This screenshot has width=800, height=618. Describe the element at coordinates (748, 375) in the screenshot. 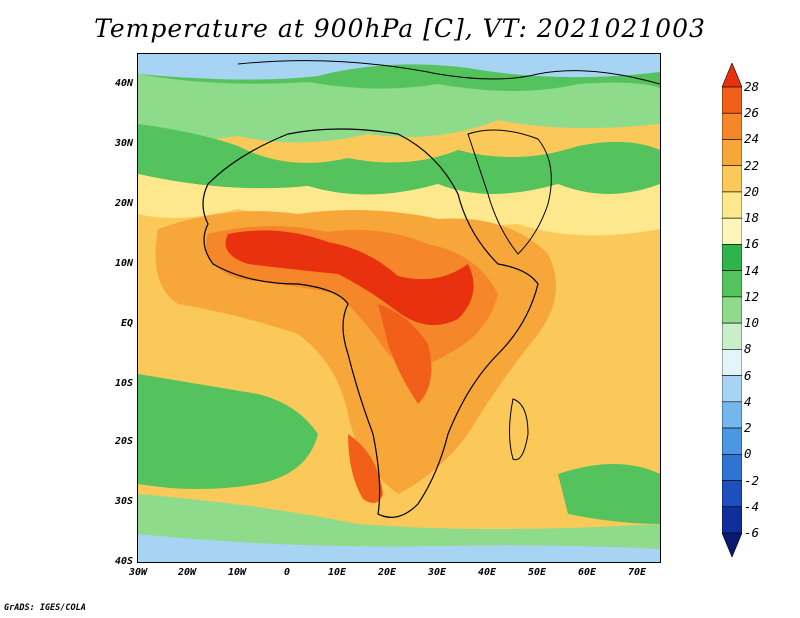

I see `colorbar-label: 6` at that location.